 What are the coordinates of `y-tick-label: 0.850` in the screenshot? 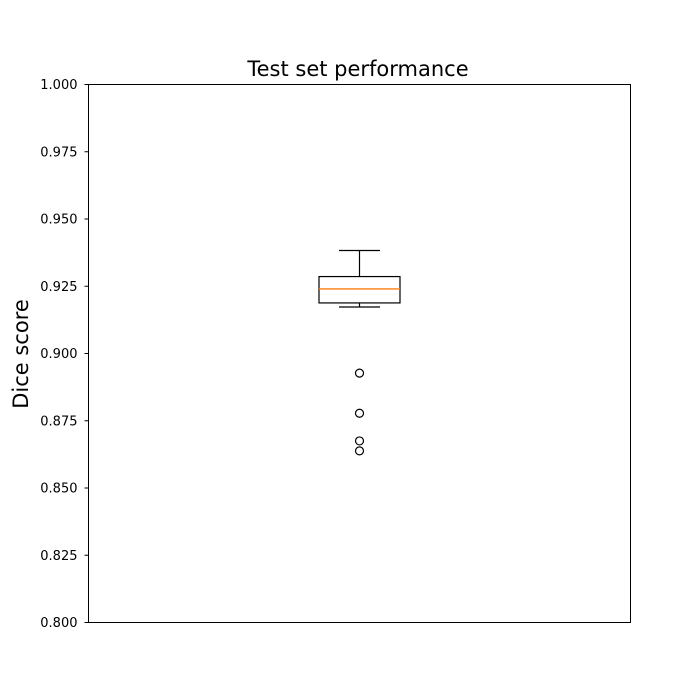 It's located at (58, 489).